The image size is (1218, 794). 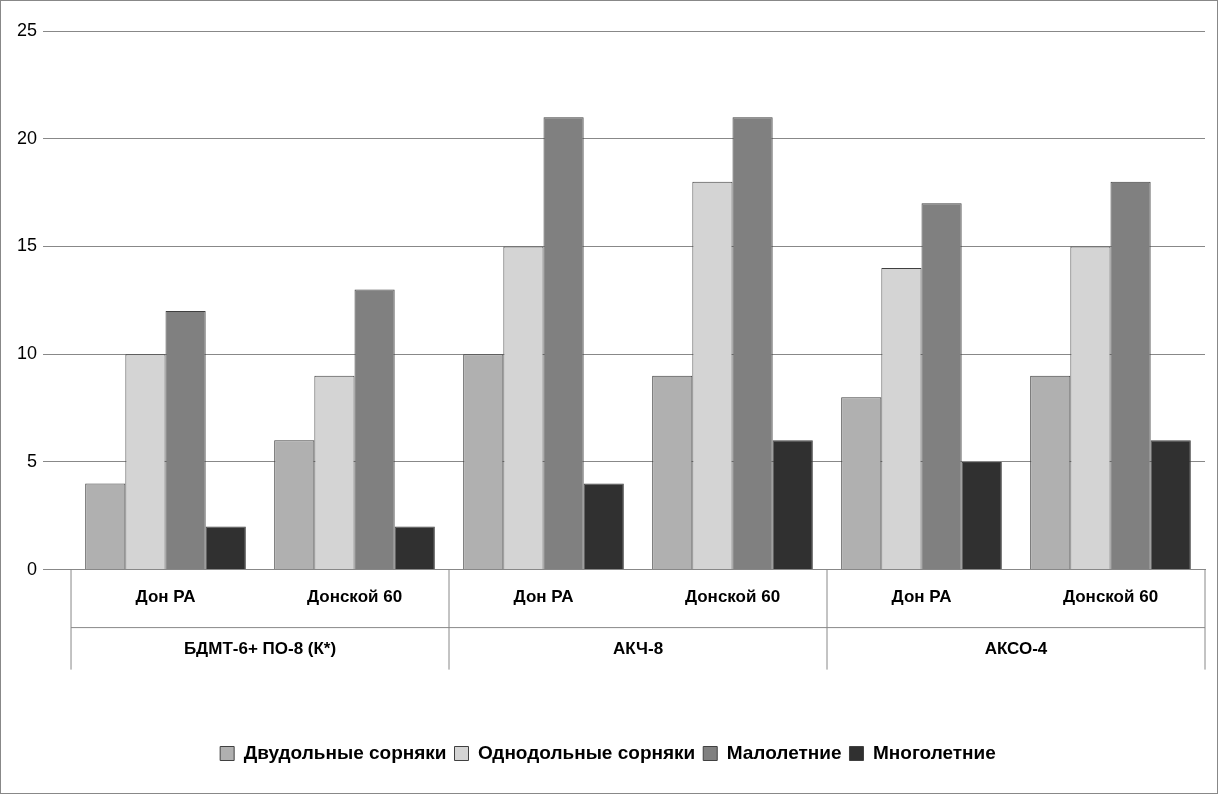 What do you see at coordinates (638, 649) in the screenshot?
I see `text: АКЧ-8` at bounding box center [638, 649].